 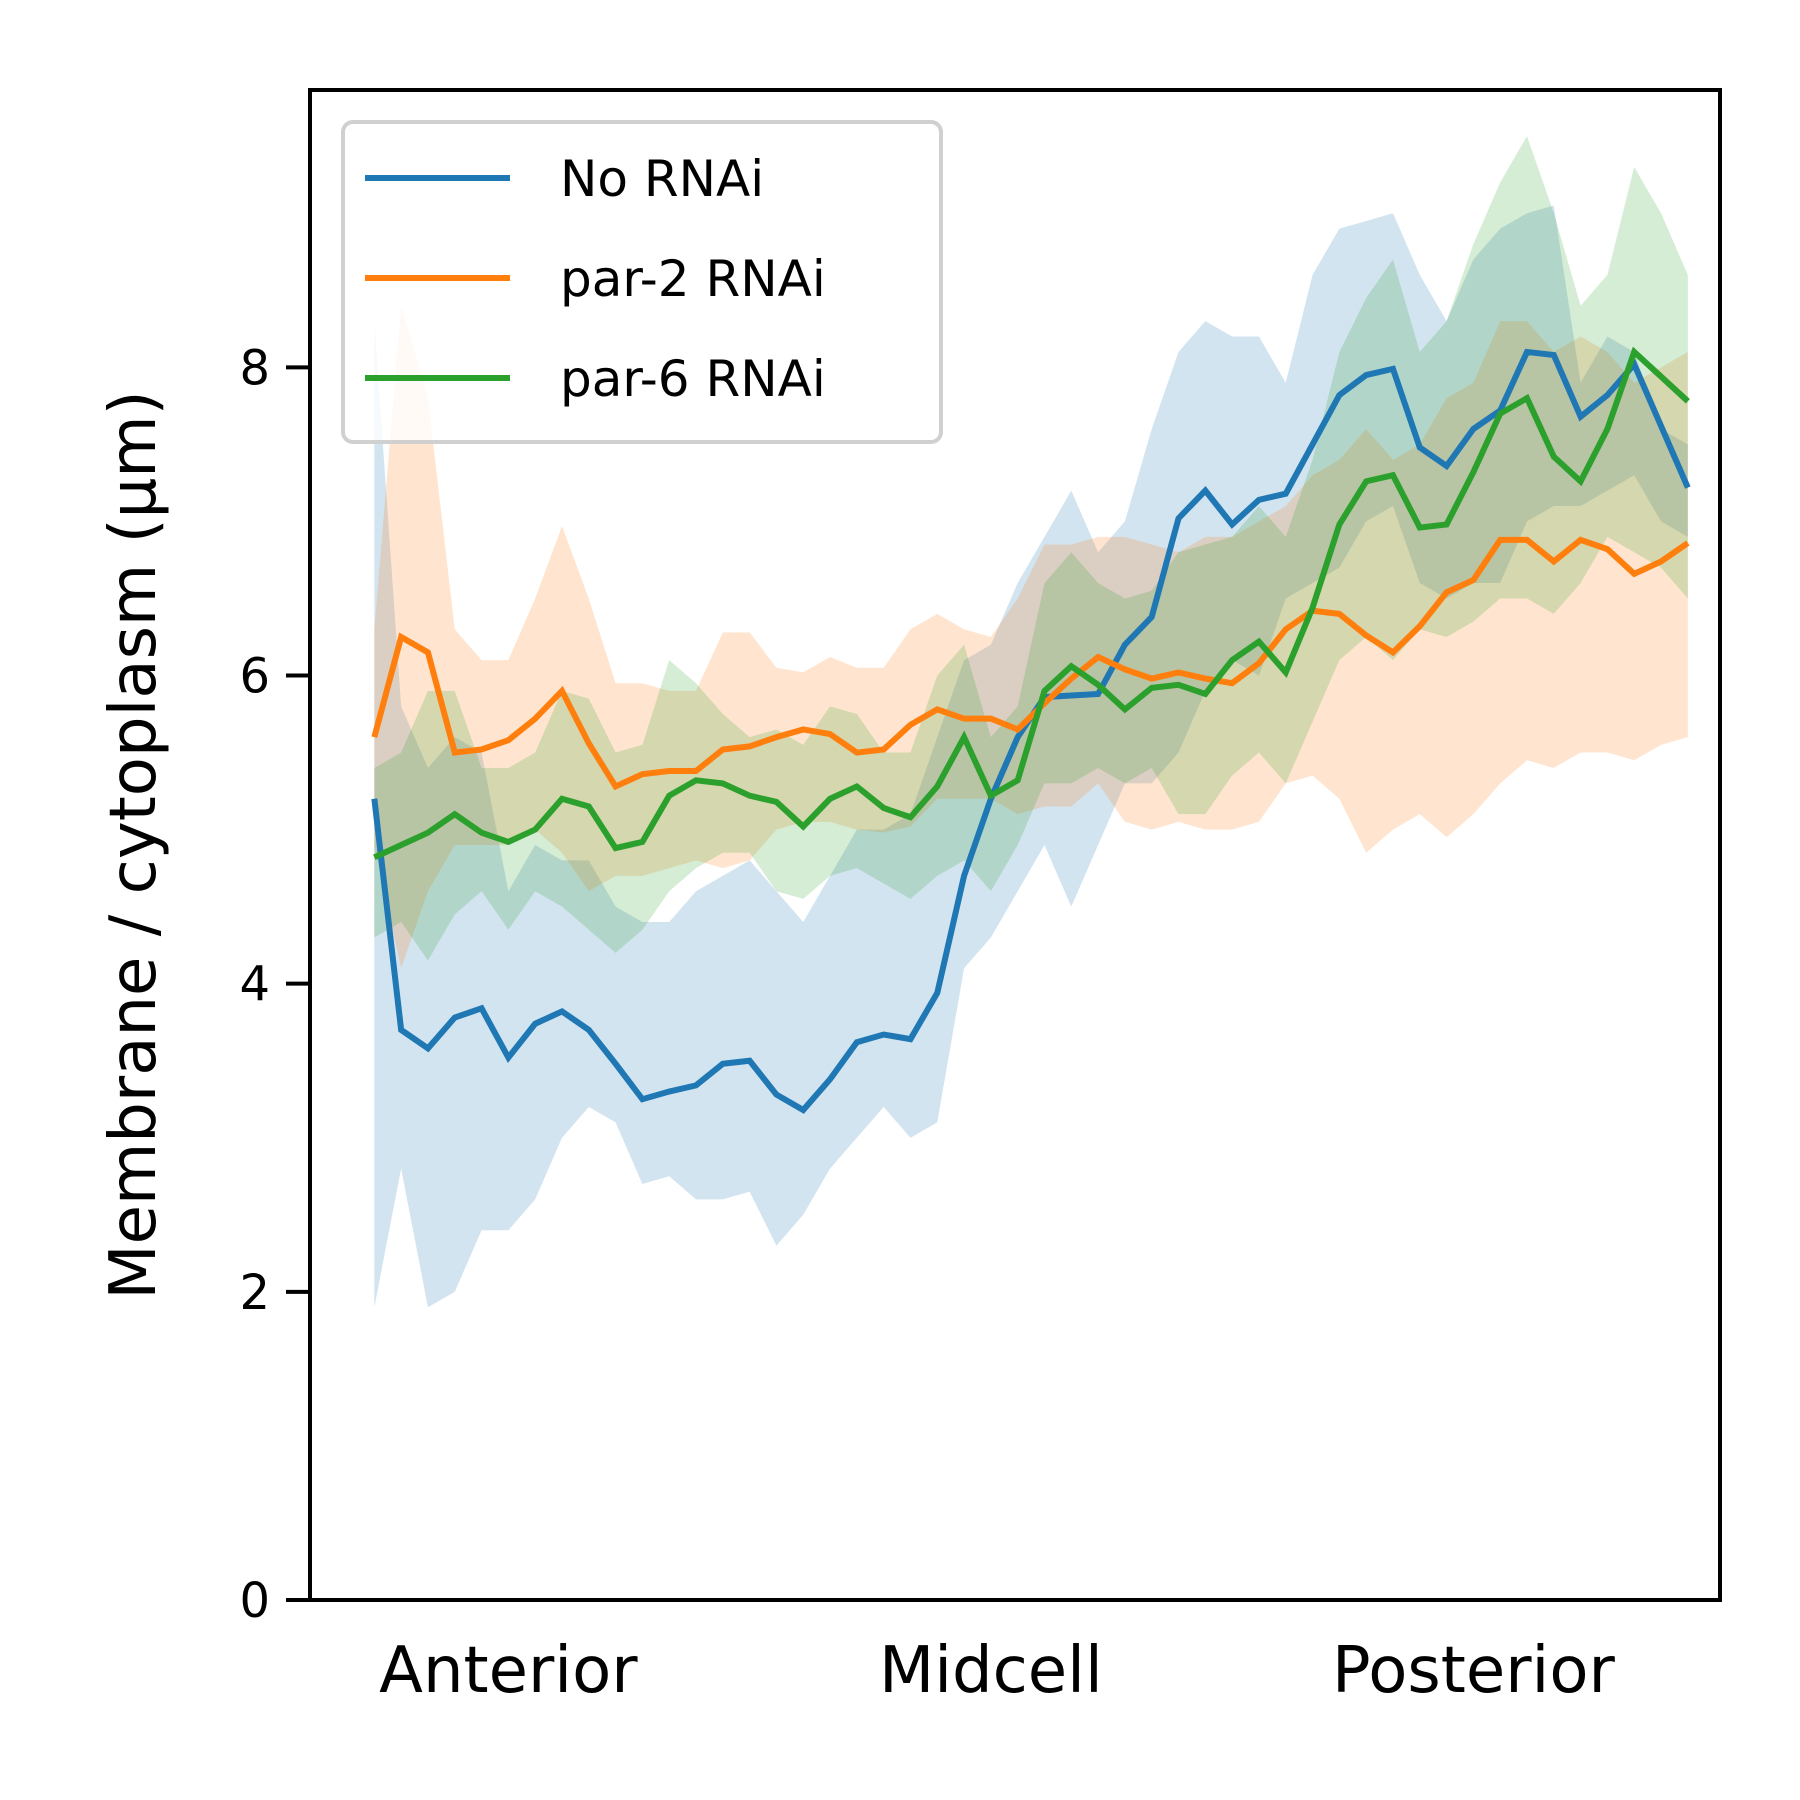 I want to click on legend: No RNAi par-2 RNAi par-6 RNAi, so click(x=642, y=282).